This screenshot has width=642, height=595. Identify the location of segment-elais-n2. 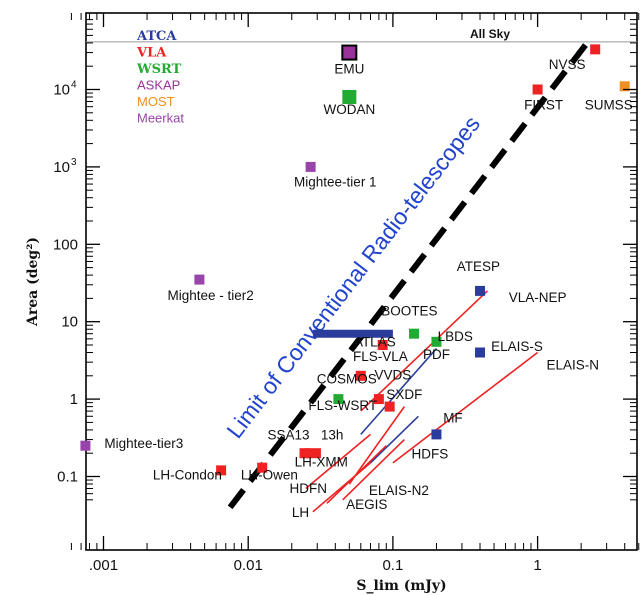
(373, 469).